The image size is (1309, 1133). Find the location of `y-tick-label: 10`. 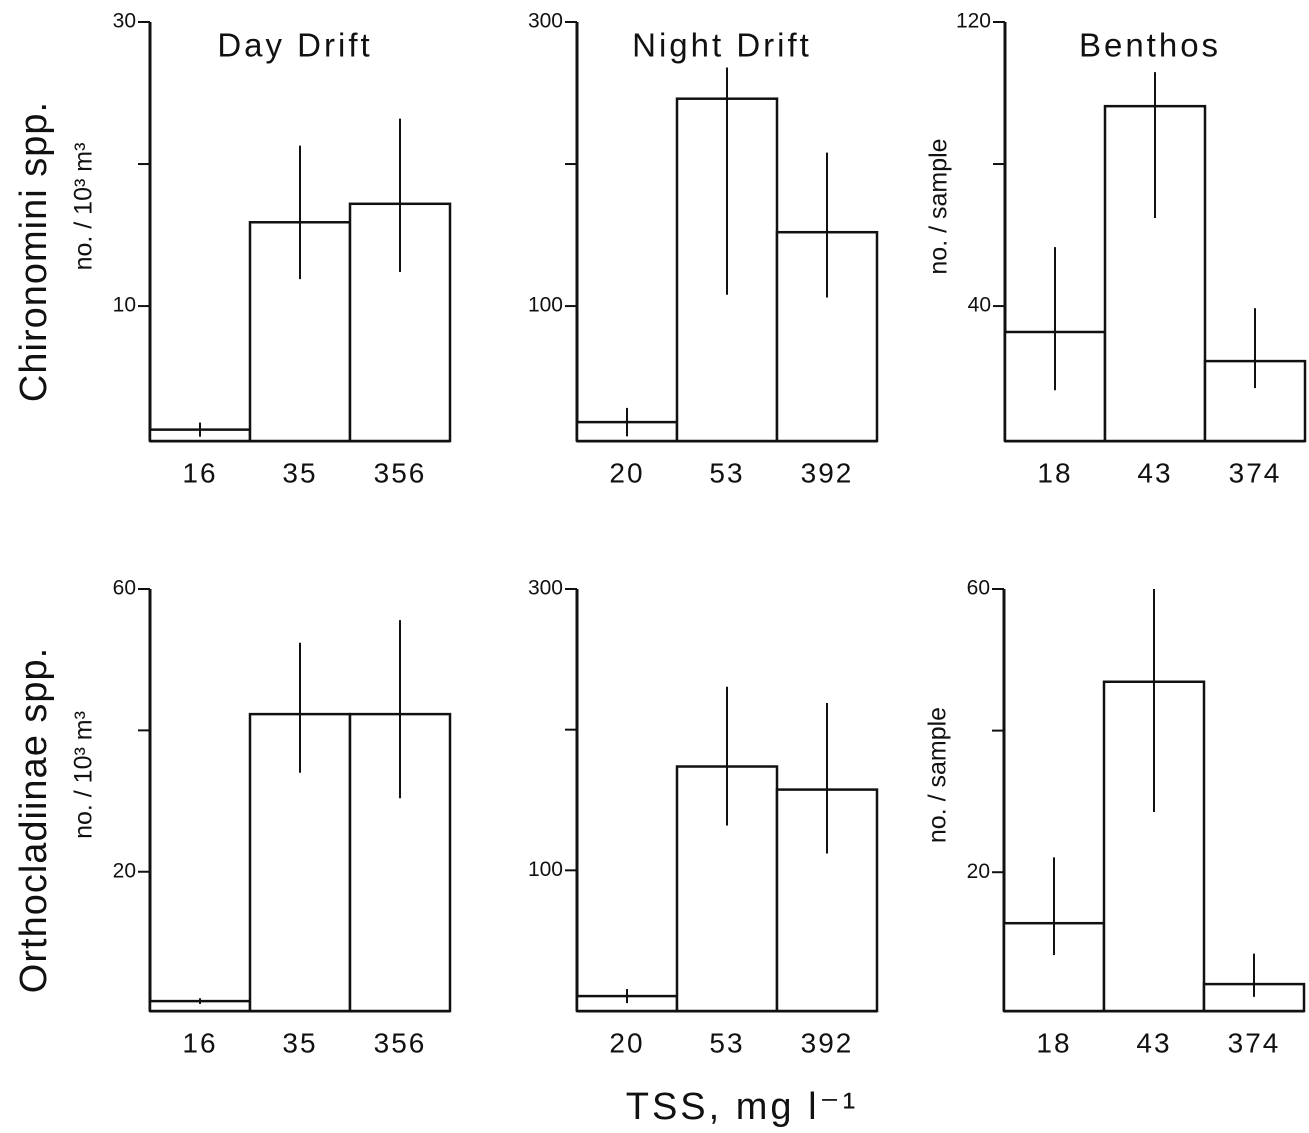

y-tick-label: 10 is located at coordinates (124, 305).